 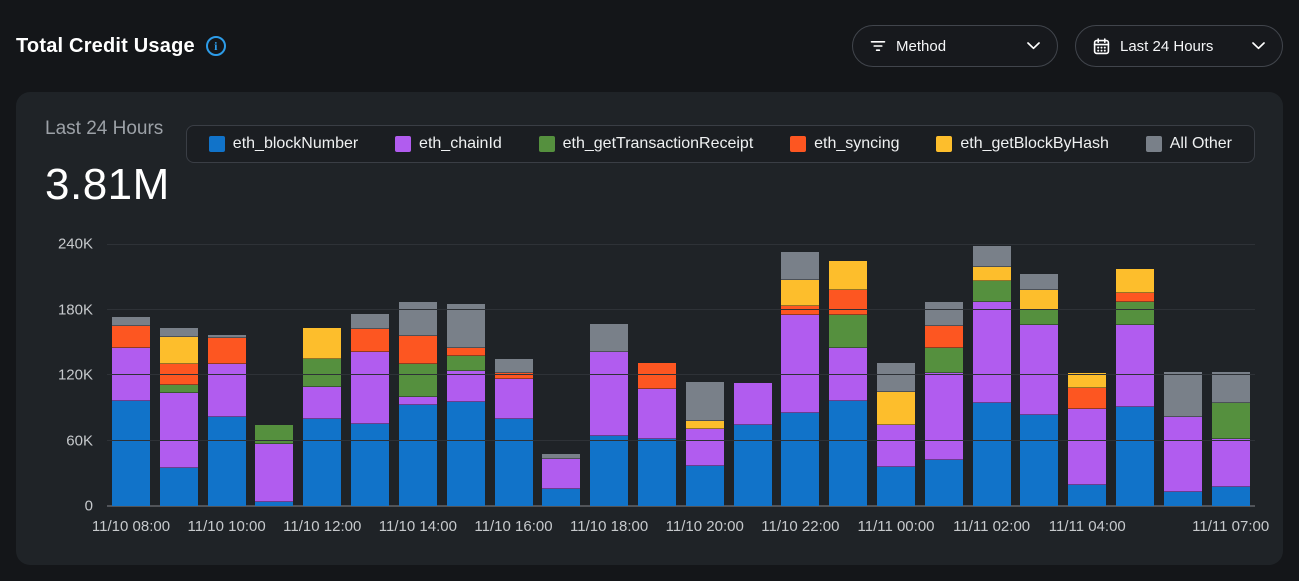 I want to click on legend-item: eth_getTransactionReceipt, so click(x=645, y=144).